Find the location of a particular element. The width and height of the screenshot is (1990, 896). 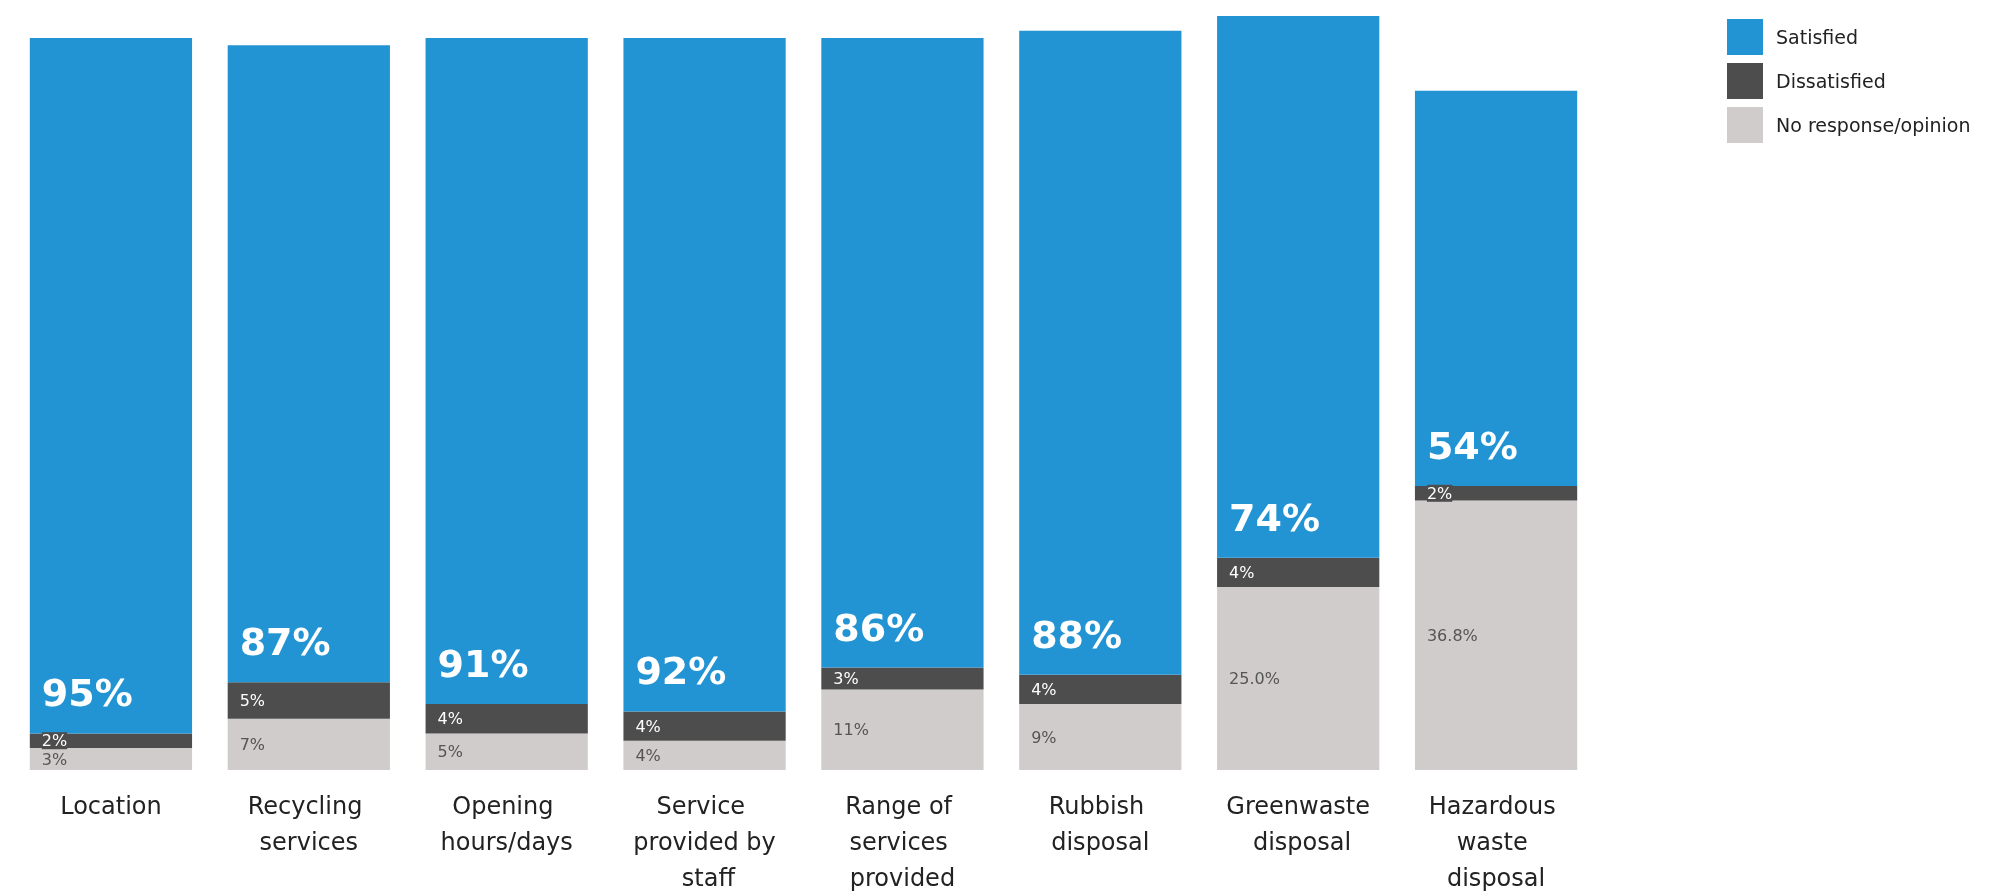

data-label: 25.0% is located at coordinates (1254, 678).